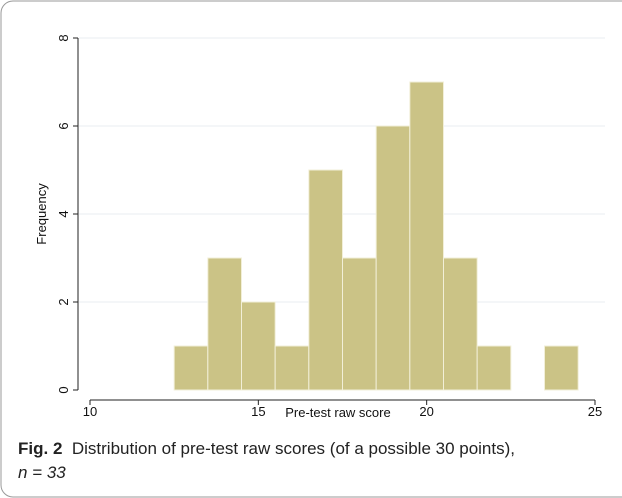 The width and height of the screenshot is (622, 498). I want to click on x-tick-label: 20, so click(426, 411).